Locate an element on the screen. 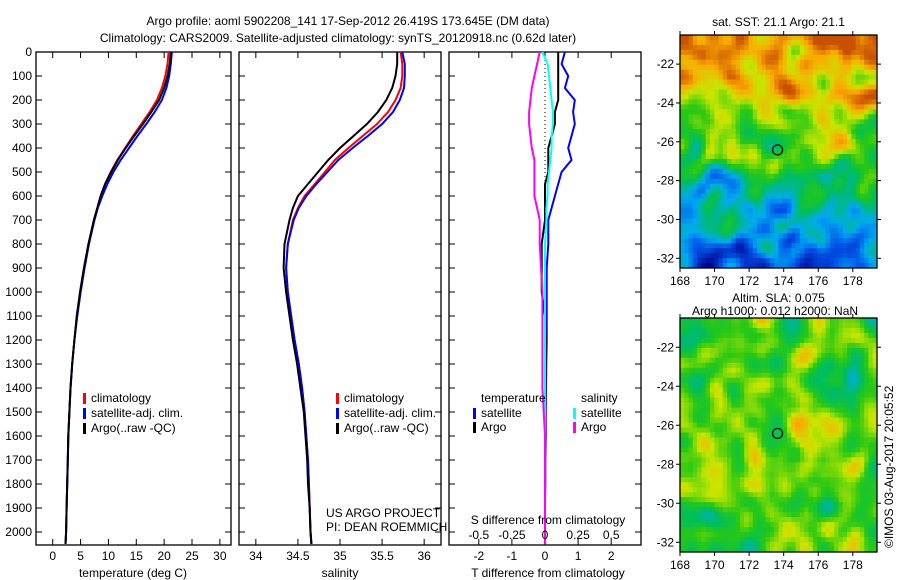 Image resolution: width=900 pixels, height=580 pixels. x-tick-label: 178 is located at coordinates (853, 565).